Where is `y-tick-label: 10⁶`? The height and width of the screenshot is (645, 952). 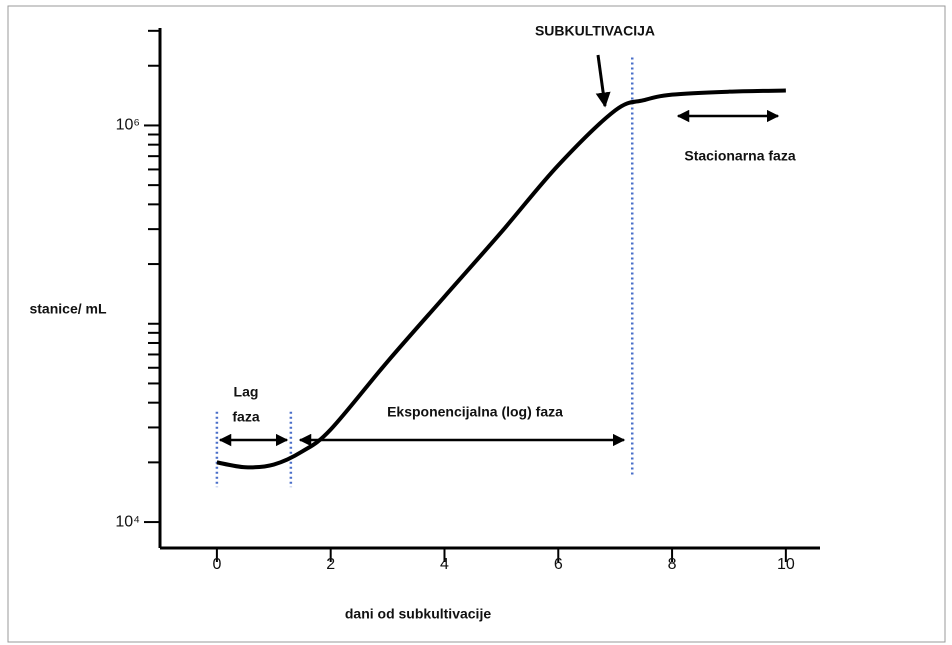
y-tick-label: 10⁶ is located at coordinates (128, 125).